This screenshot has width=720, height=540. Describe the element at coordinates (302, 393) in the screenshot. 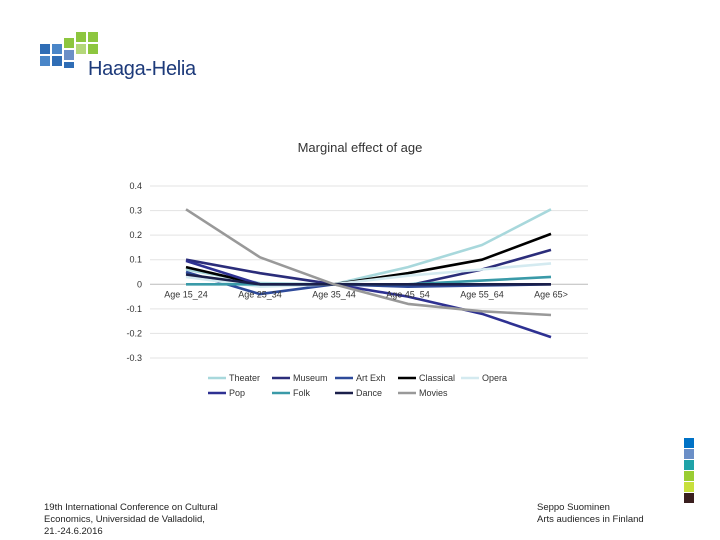

I see `legend-label: Folk` at that location.